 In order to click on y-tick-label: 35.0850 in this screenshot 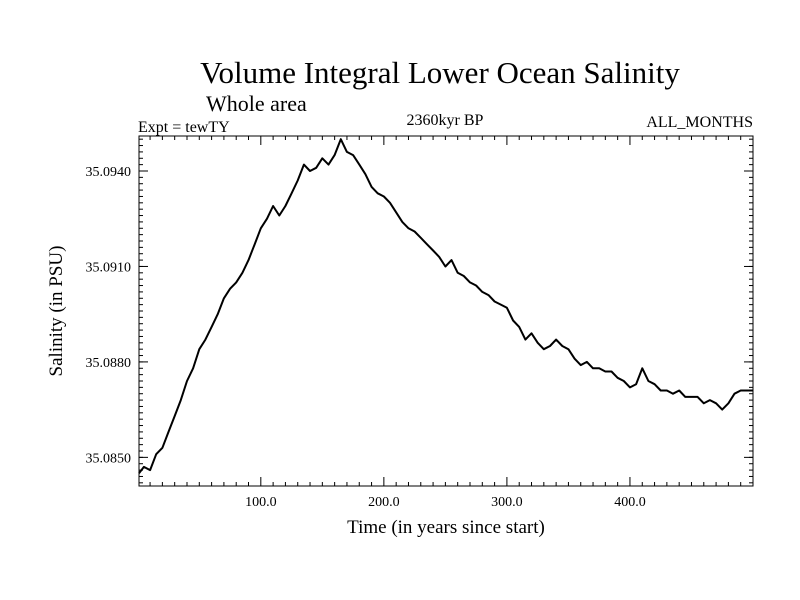, I will do `click(109, 458)`.